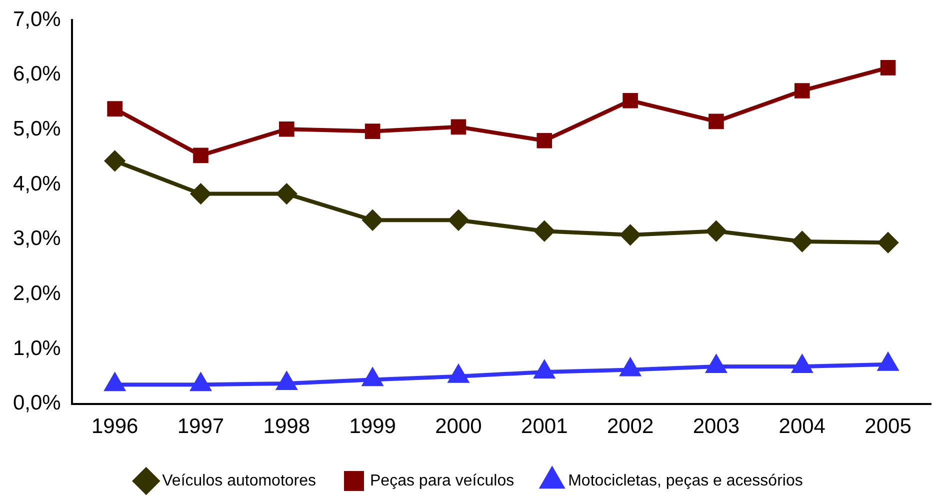 The image size is (951, 501). I want to click on x-tick-label: 2001, so click(544, 426).